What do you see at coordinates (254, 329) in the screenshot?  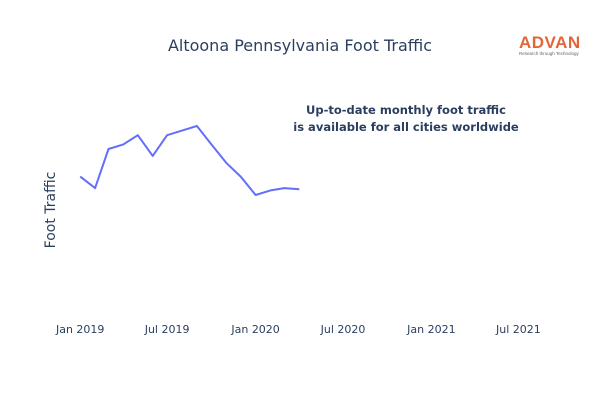 I see `x-tick-label: Jan 2020` at bounding box center [254, 329].